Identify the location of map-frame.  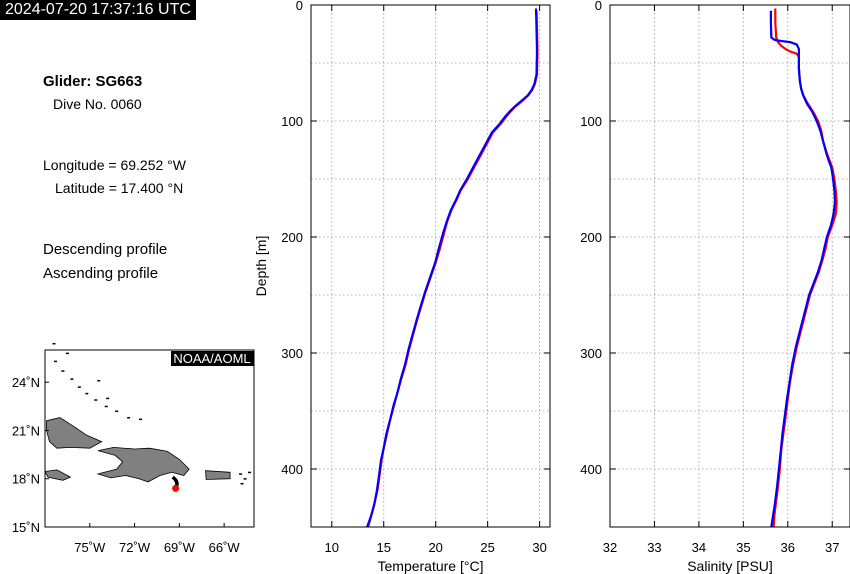
(149, 438).